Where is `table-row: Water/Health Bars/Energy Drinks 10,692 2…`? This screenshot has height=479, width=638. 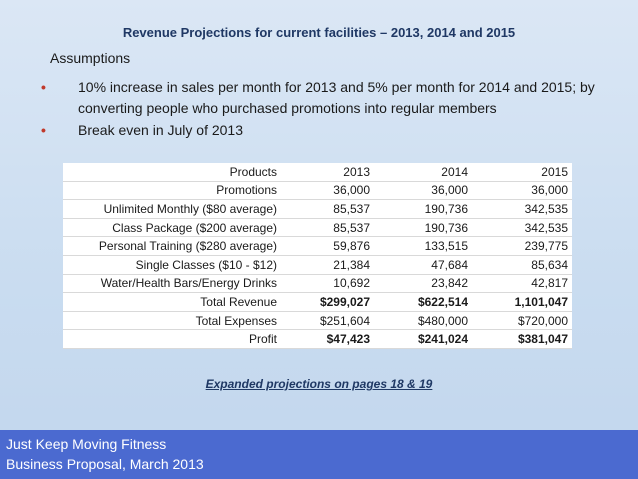 table-row: Water/Health Bars/Energy Drinks 10,692 2… is located at coordinates (317, 284).